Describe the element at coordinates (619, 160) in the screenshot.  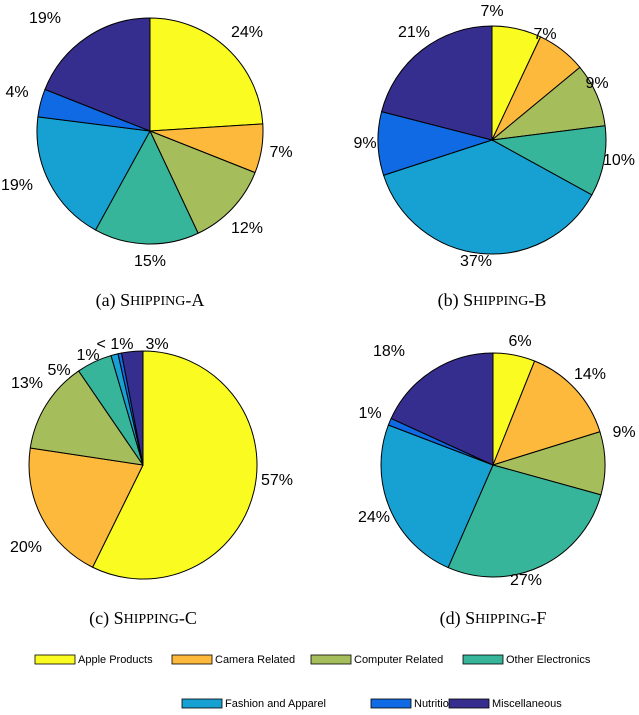
I see `slice-label: 10%` at that location.